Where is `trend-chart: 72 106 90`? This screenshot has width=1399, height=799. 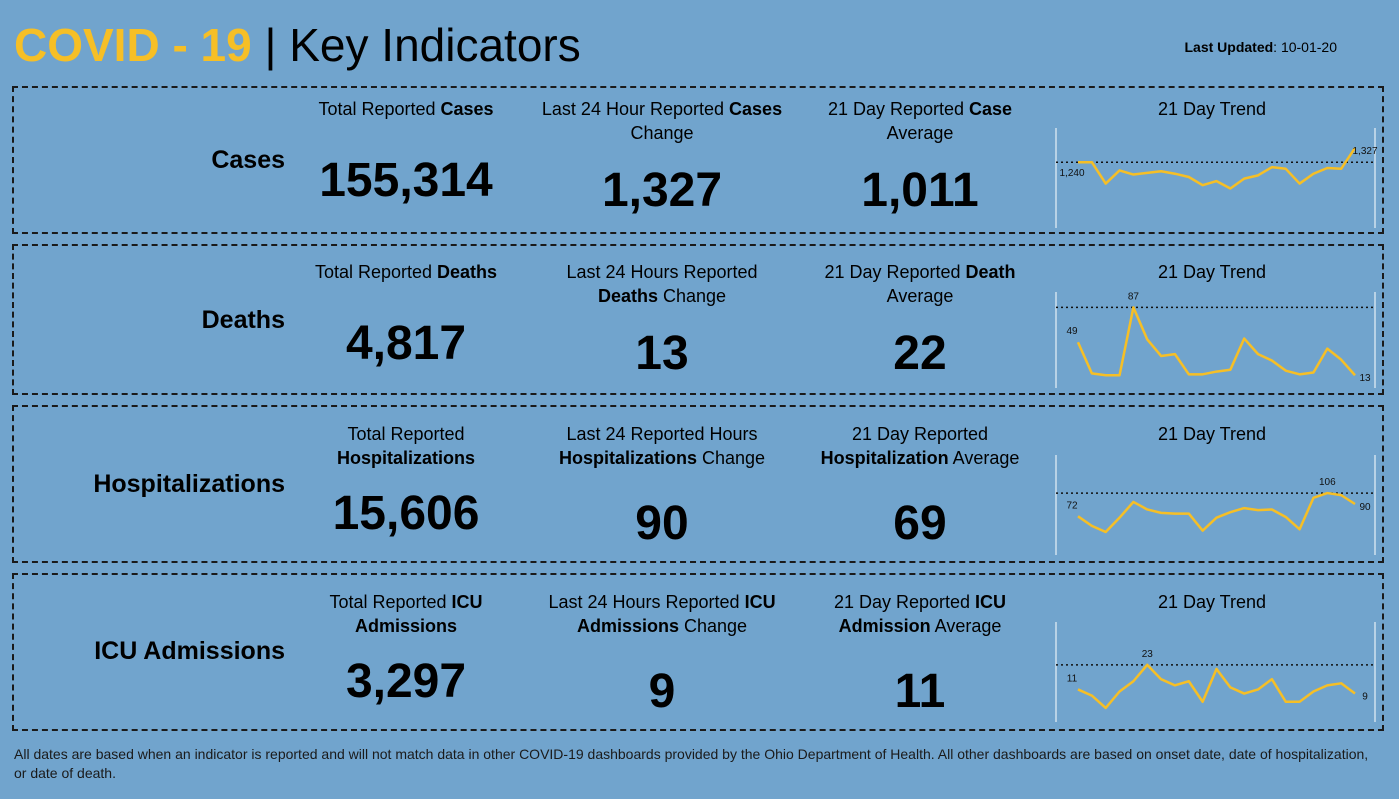
trend-chart: 72 106 90 is located at coordinates (1215, 505).